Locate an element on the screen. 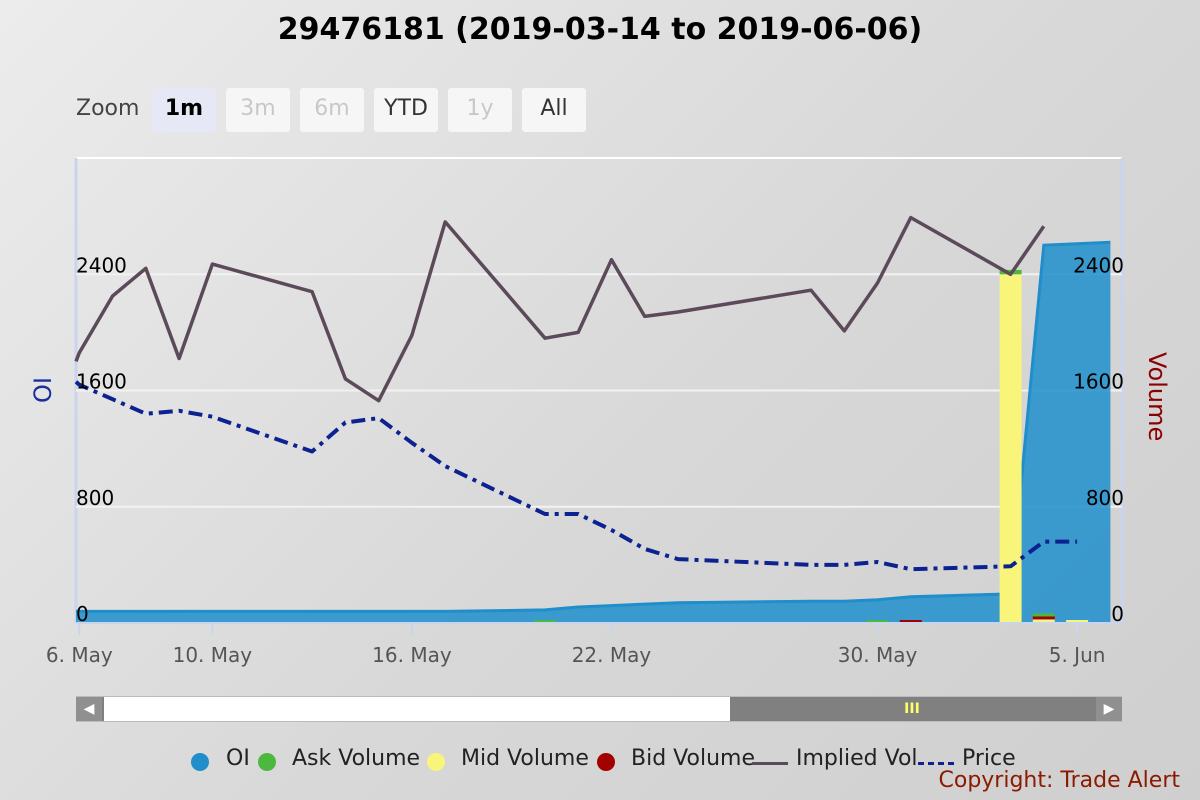 The width and height of the screenshot is (1200, 800). y-right-tick-800: 800 is located at coordinates (1105, 498).